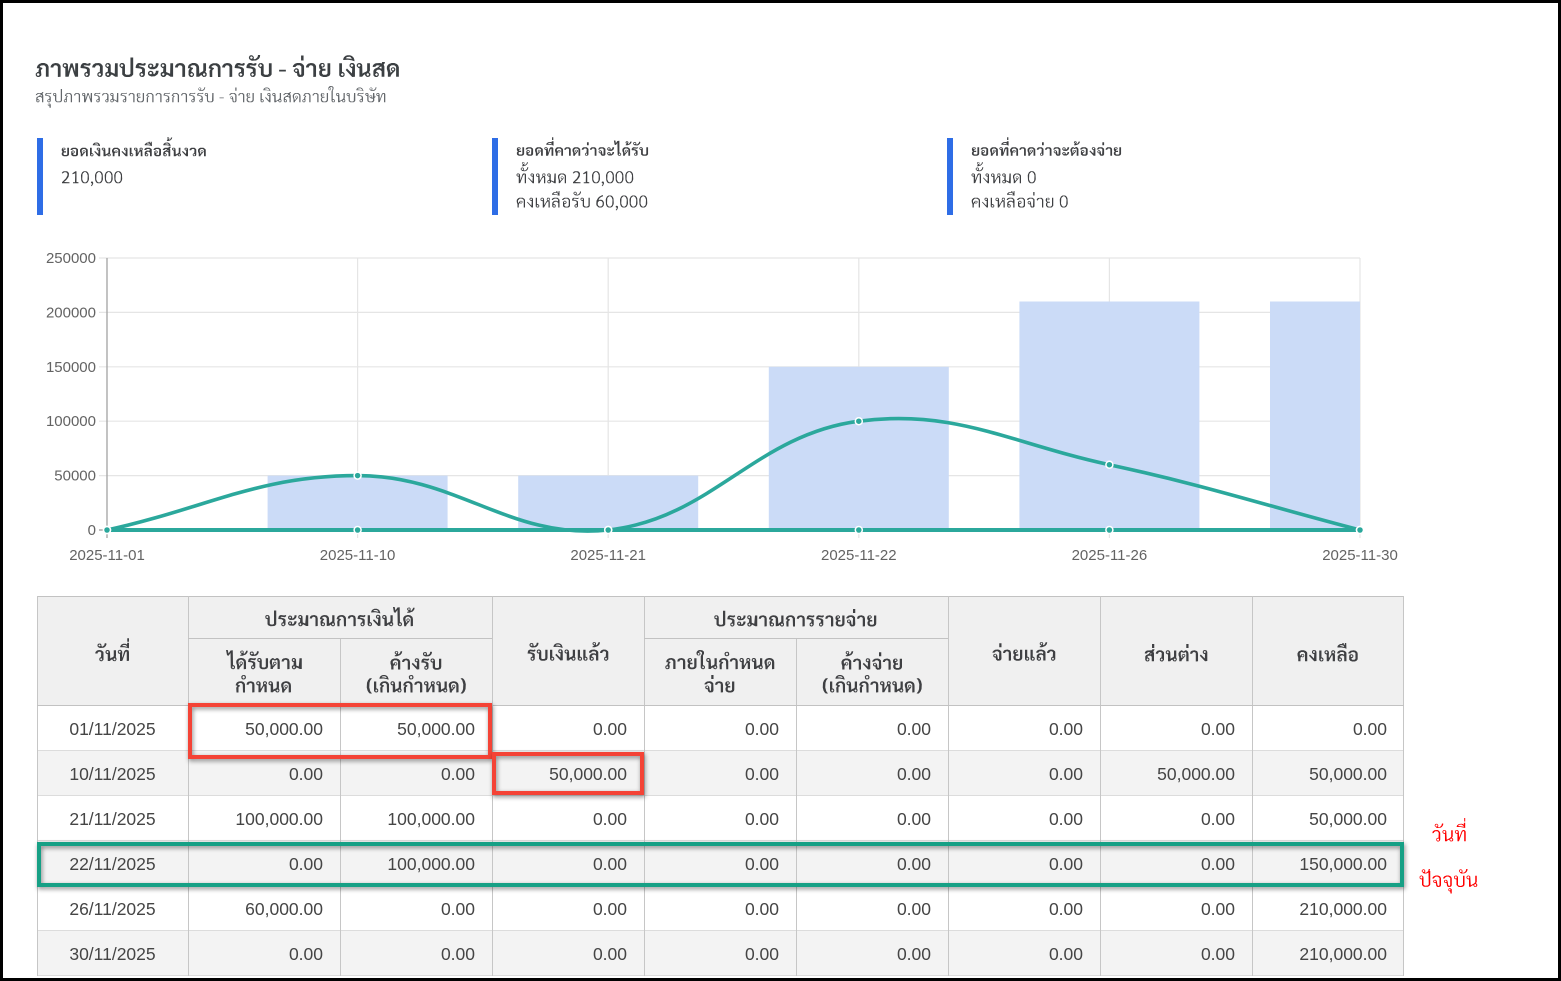 This screenshot has height=981, width=1561. I want to click on svg-text: 150000, so click(71, 367).